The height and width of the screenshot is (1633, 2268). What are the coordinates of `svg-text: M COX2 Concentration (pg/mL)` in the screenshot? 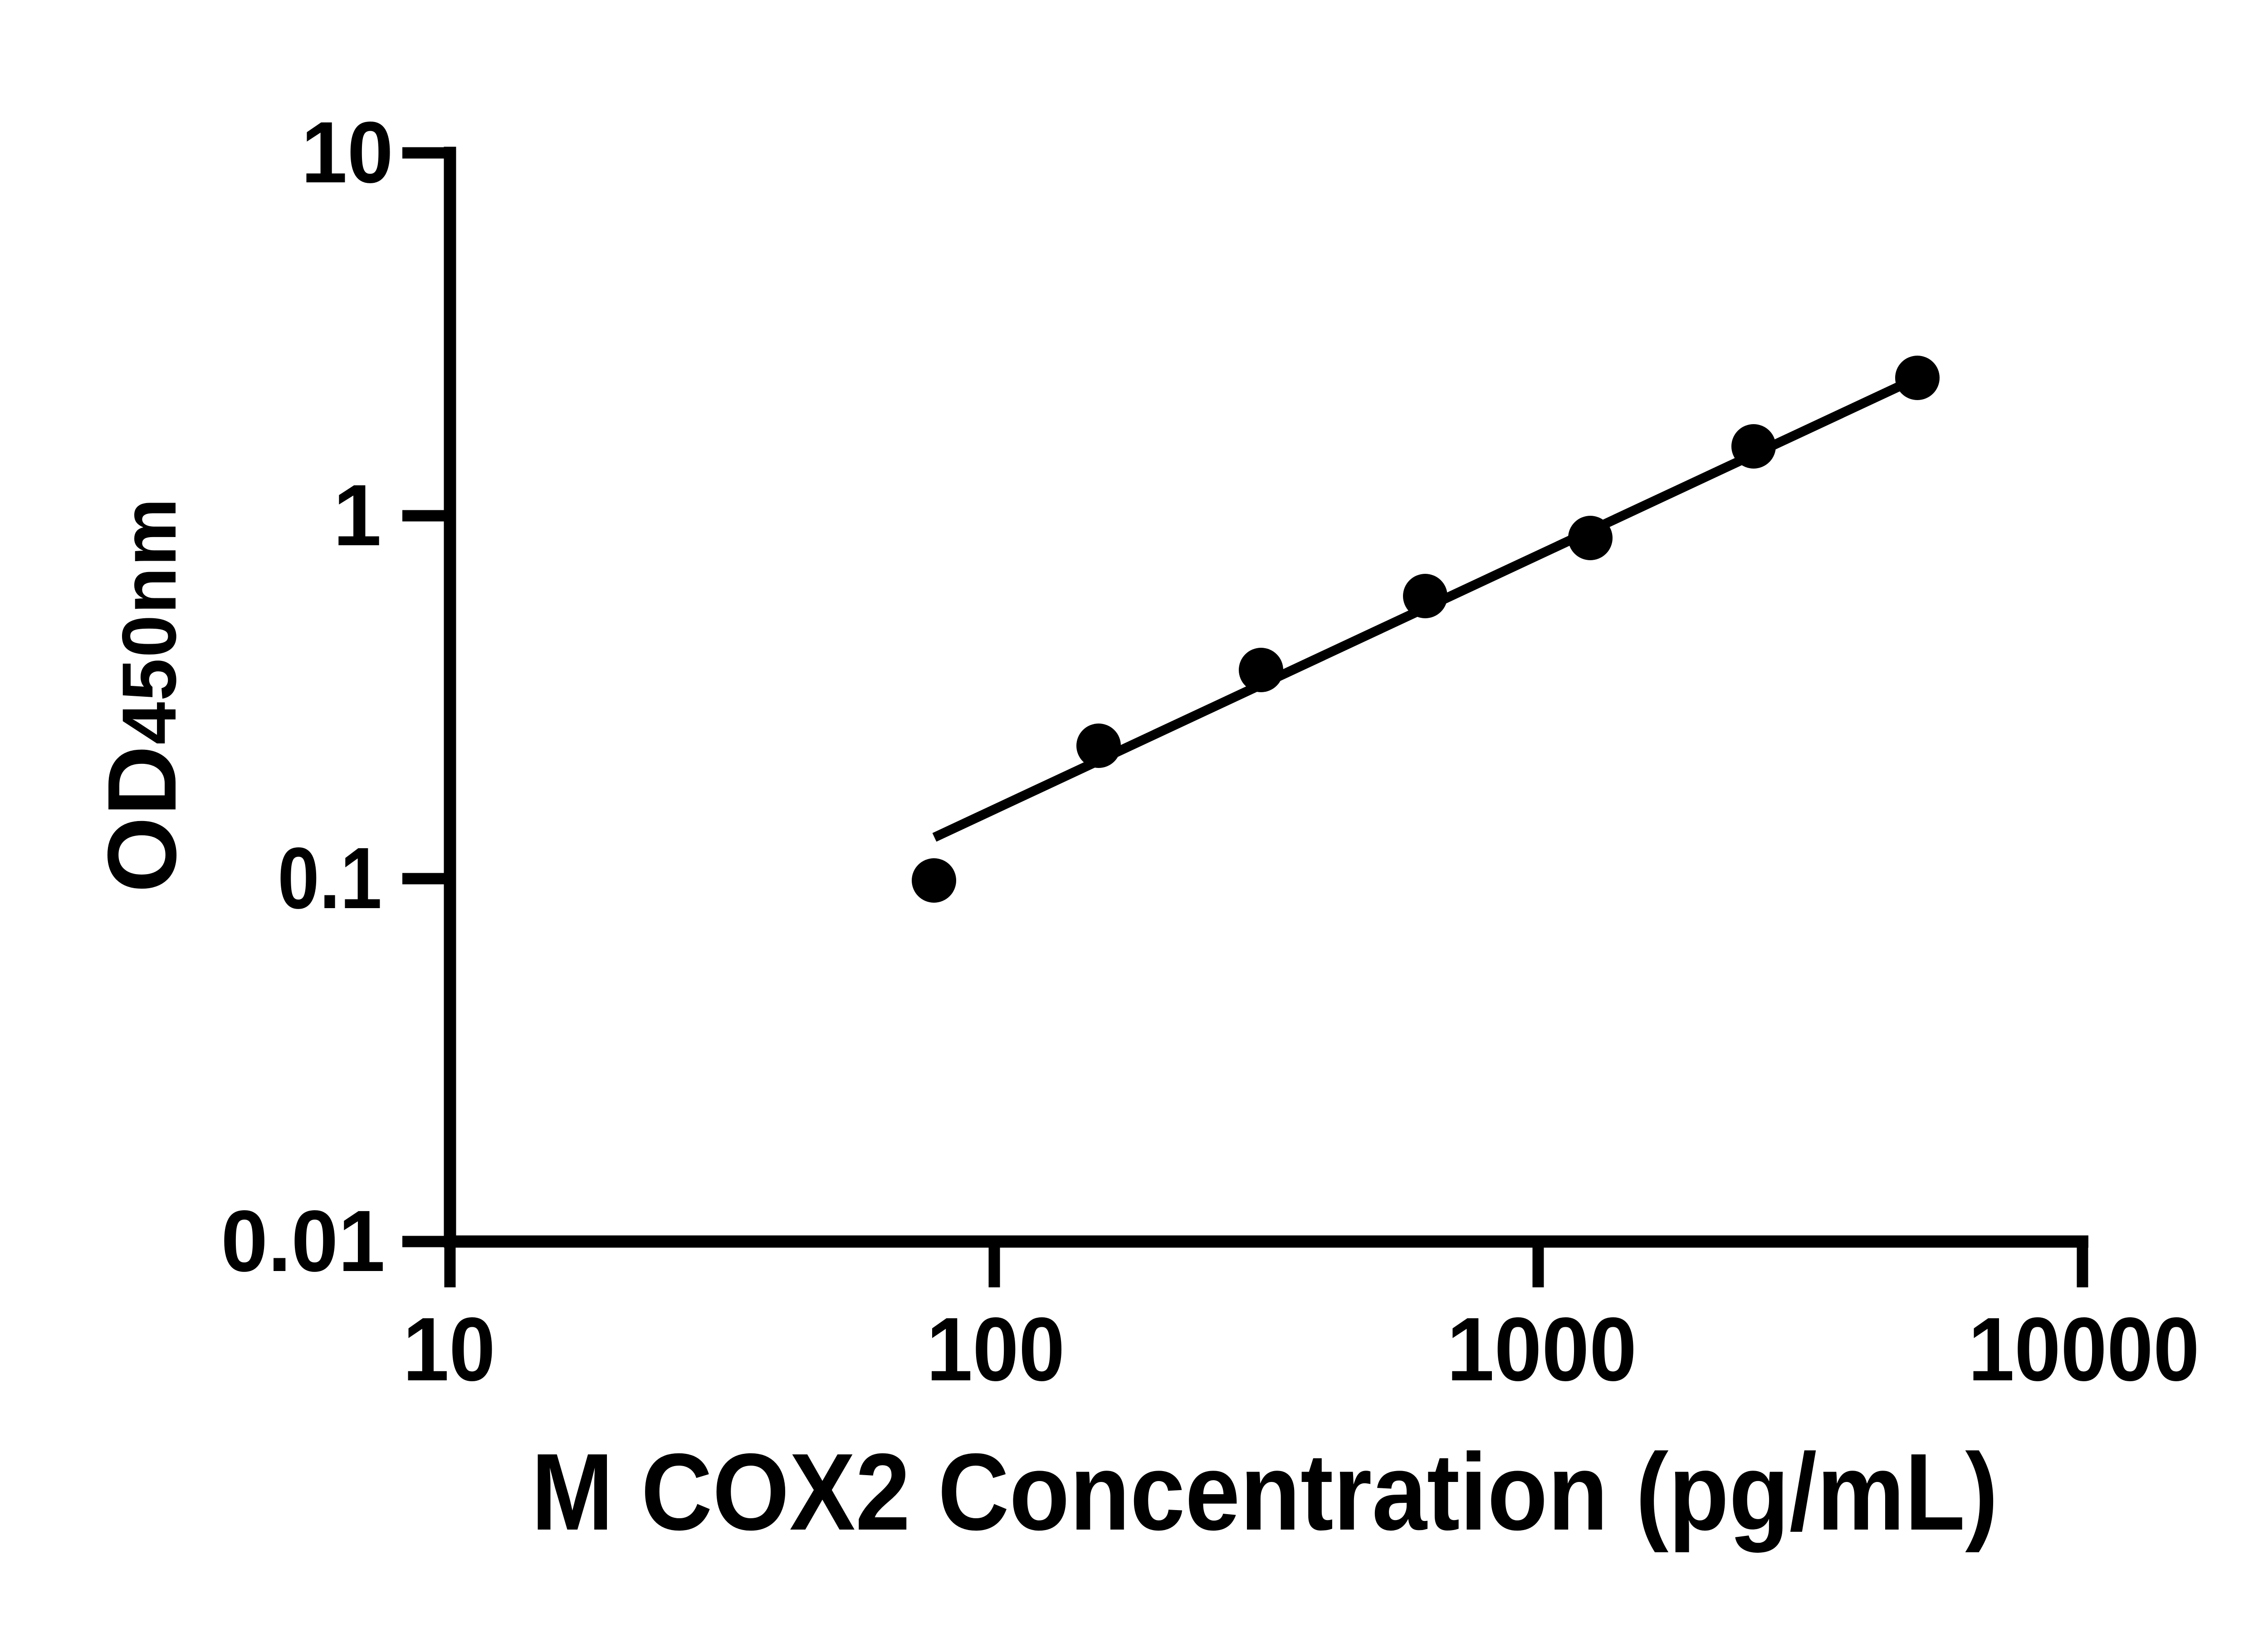 It's located at (1265, 1492).